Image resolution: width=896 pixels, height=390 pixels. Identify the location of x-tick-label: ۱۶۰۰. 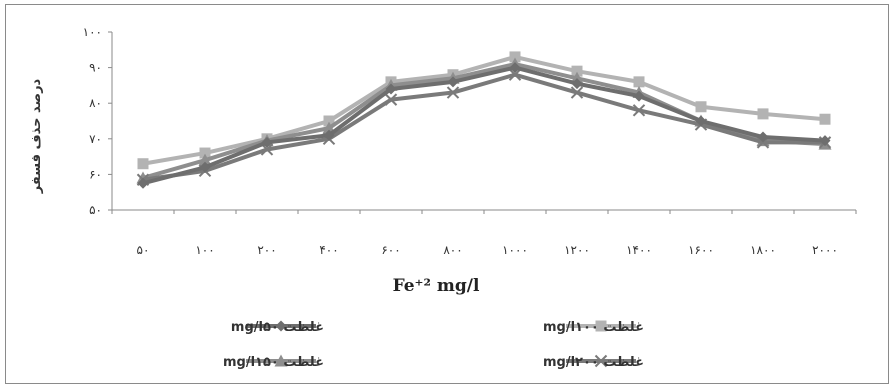
(701, 250).